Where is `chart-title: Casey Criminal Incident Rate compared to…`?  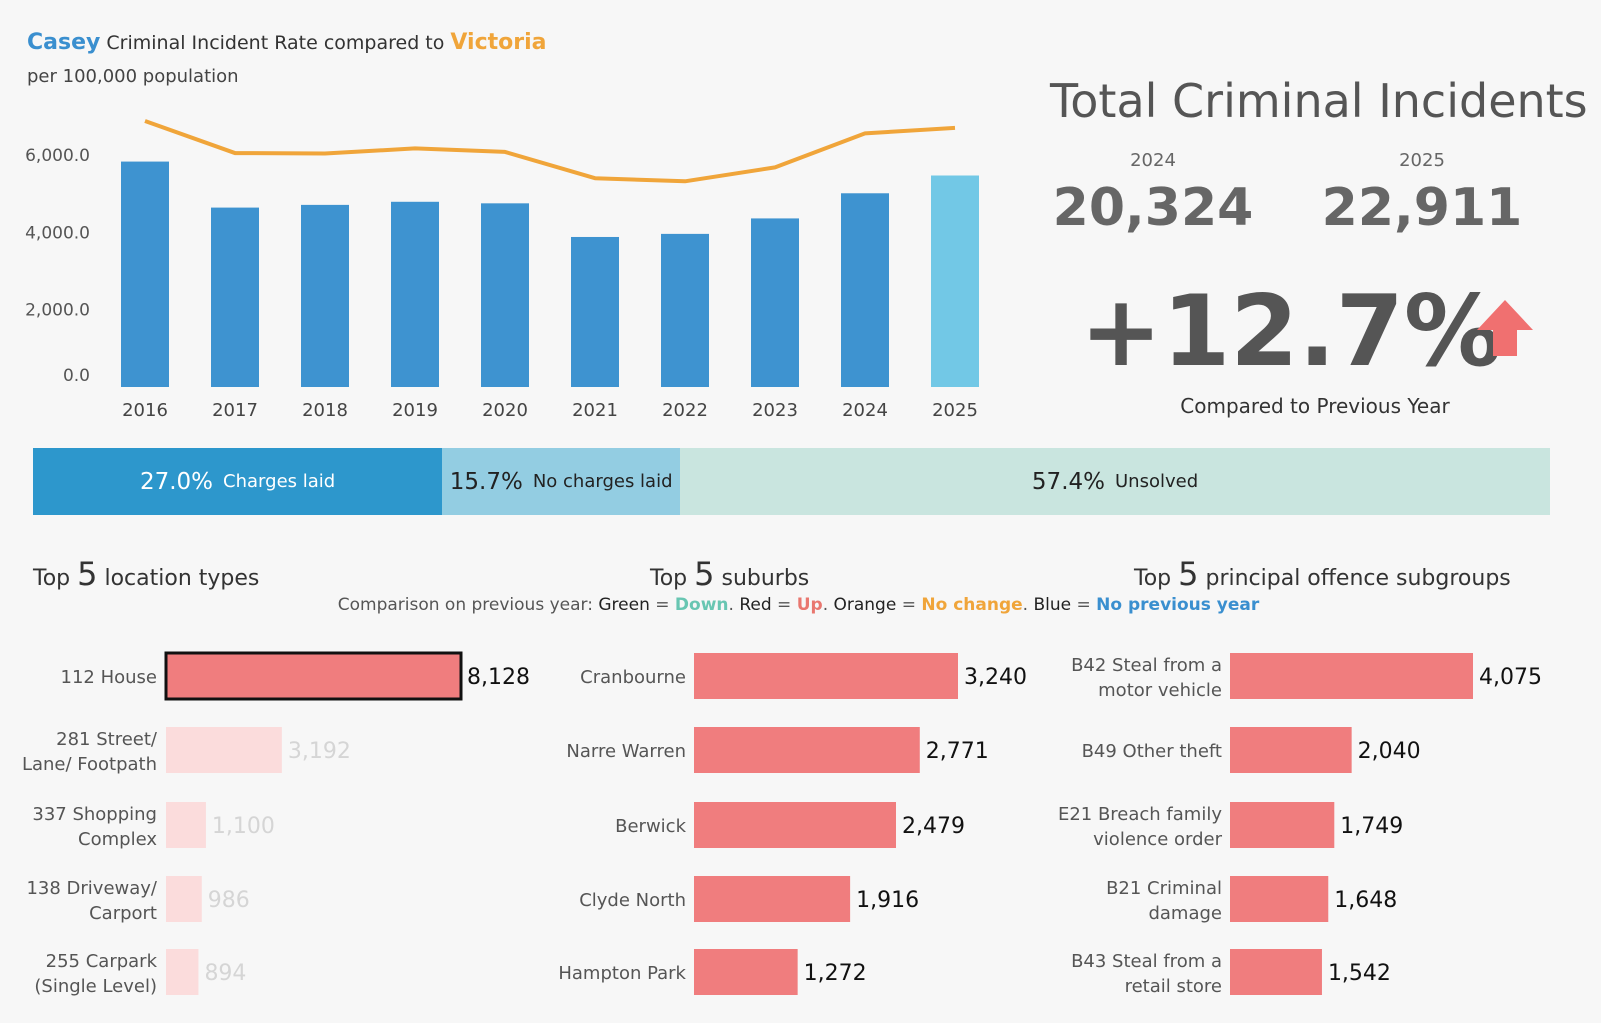 chart-title: Casey Criminal Incident Rate compared to… is located at coordinates (287, 42).